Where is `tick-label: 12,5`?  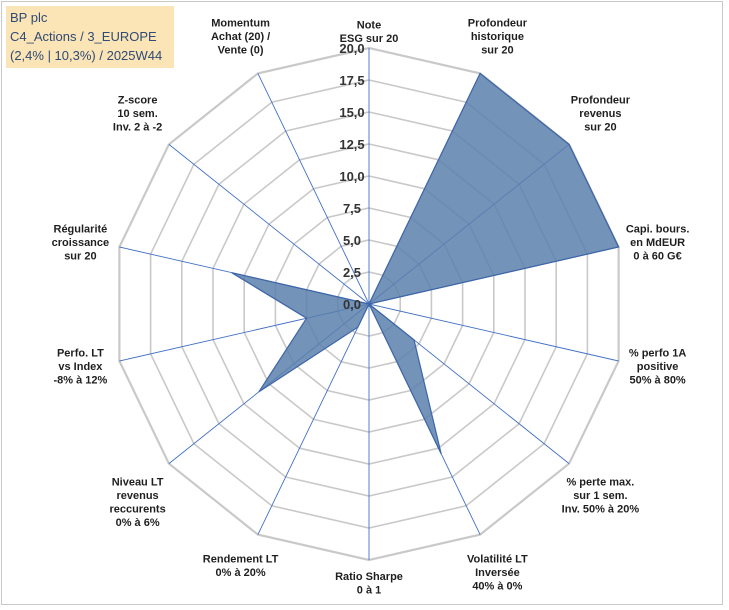 tick-label: 12,5 is located at coordinates (351, 144).